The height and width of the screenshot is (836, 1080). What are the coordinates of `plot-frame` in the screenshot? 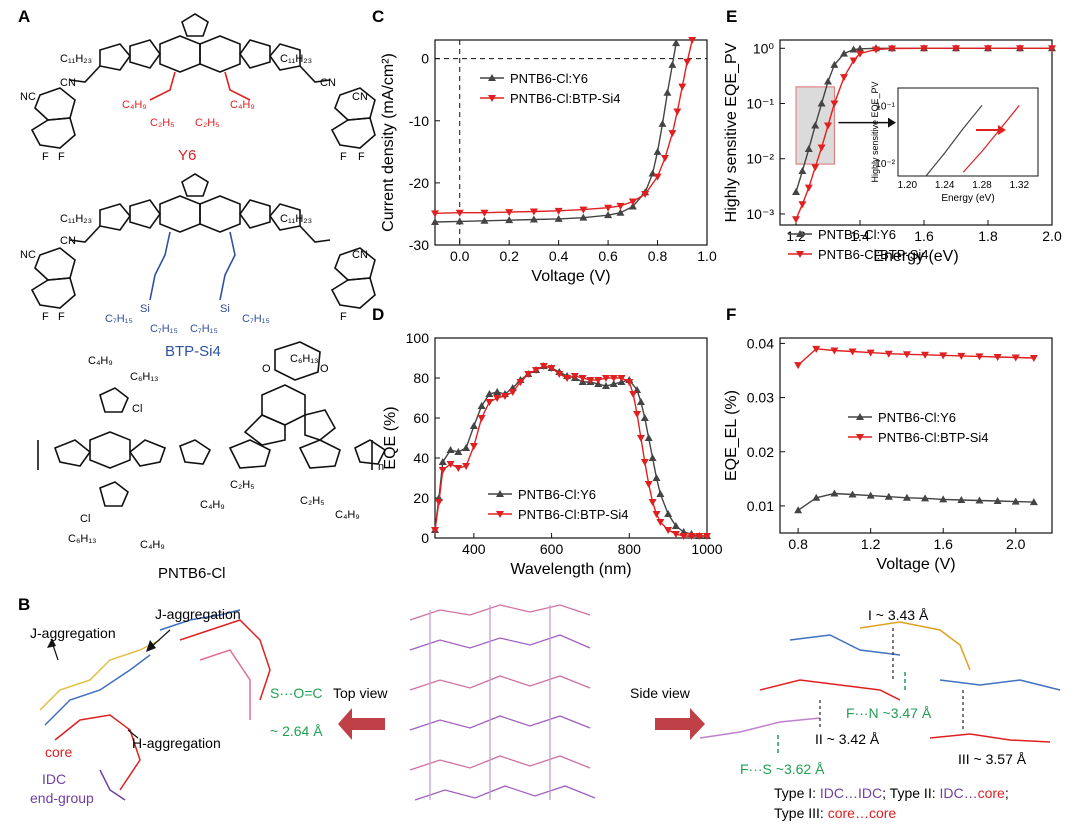 It's located at (916, 435).